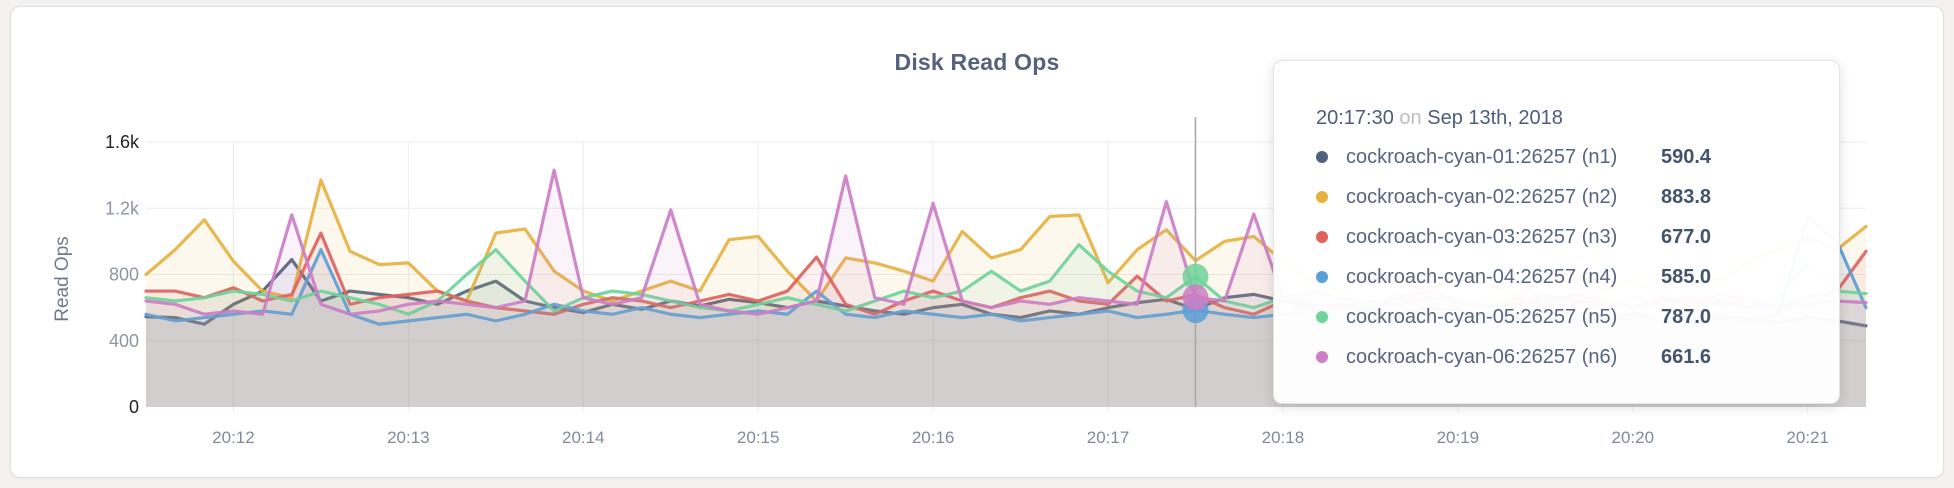  I want to click on x-tick-label: 20:15, so click(758, 437).